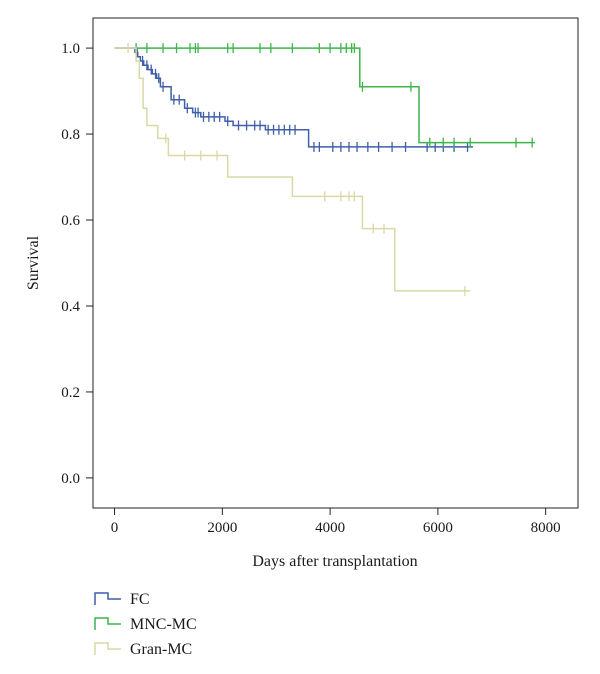 This screenshot has height=674, width=600. Describe the element at coordinates (70, 135) in the screenshot. I see `y-tick-label-4: 0.8` at that location.